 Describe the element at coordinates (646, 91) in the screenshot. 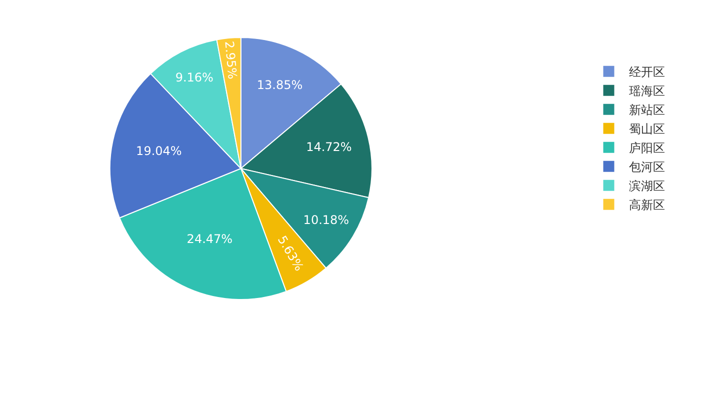

I see `legend-label: 瑶海区` at that location.